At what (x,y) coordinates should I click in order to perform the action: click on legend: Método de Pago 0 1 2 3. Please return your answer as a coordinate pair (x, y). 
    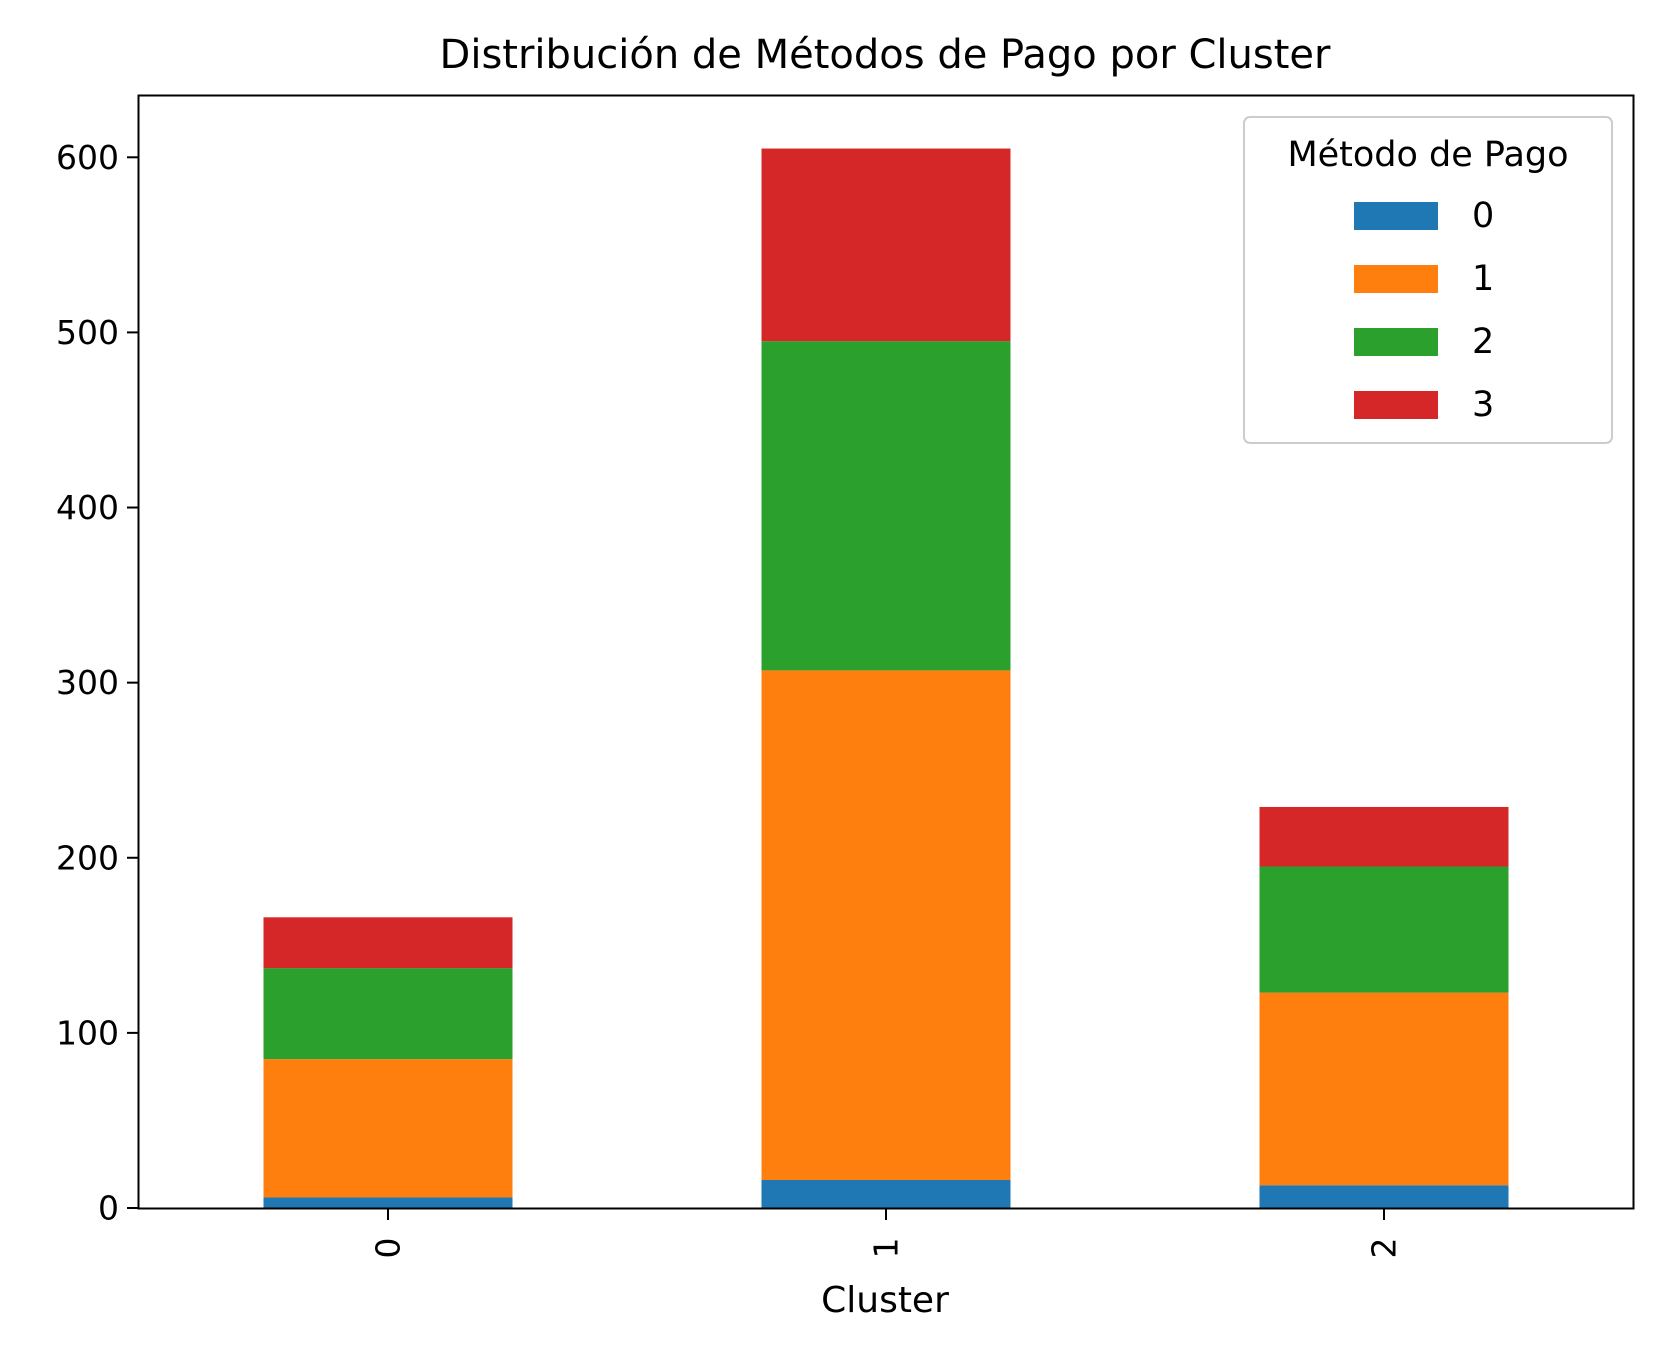
    Looking at the image, I should click on (1428, 280).